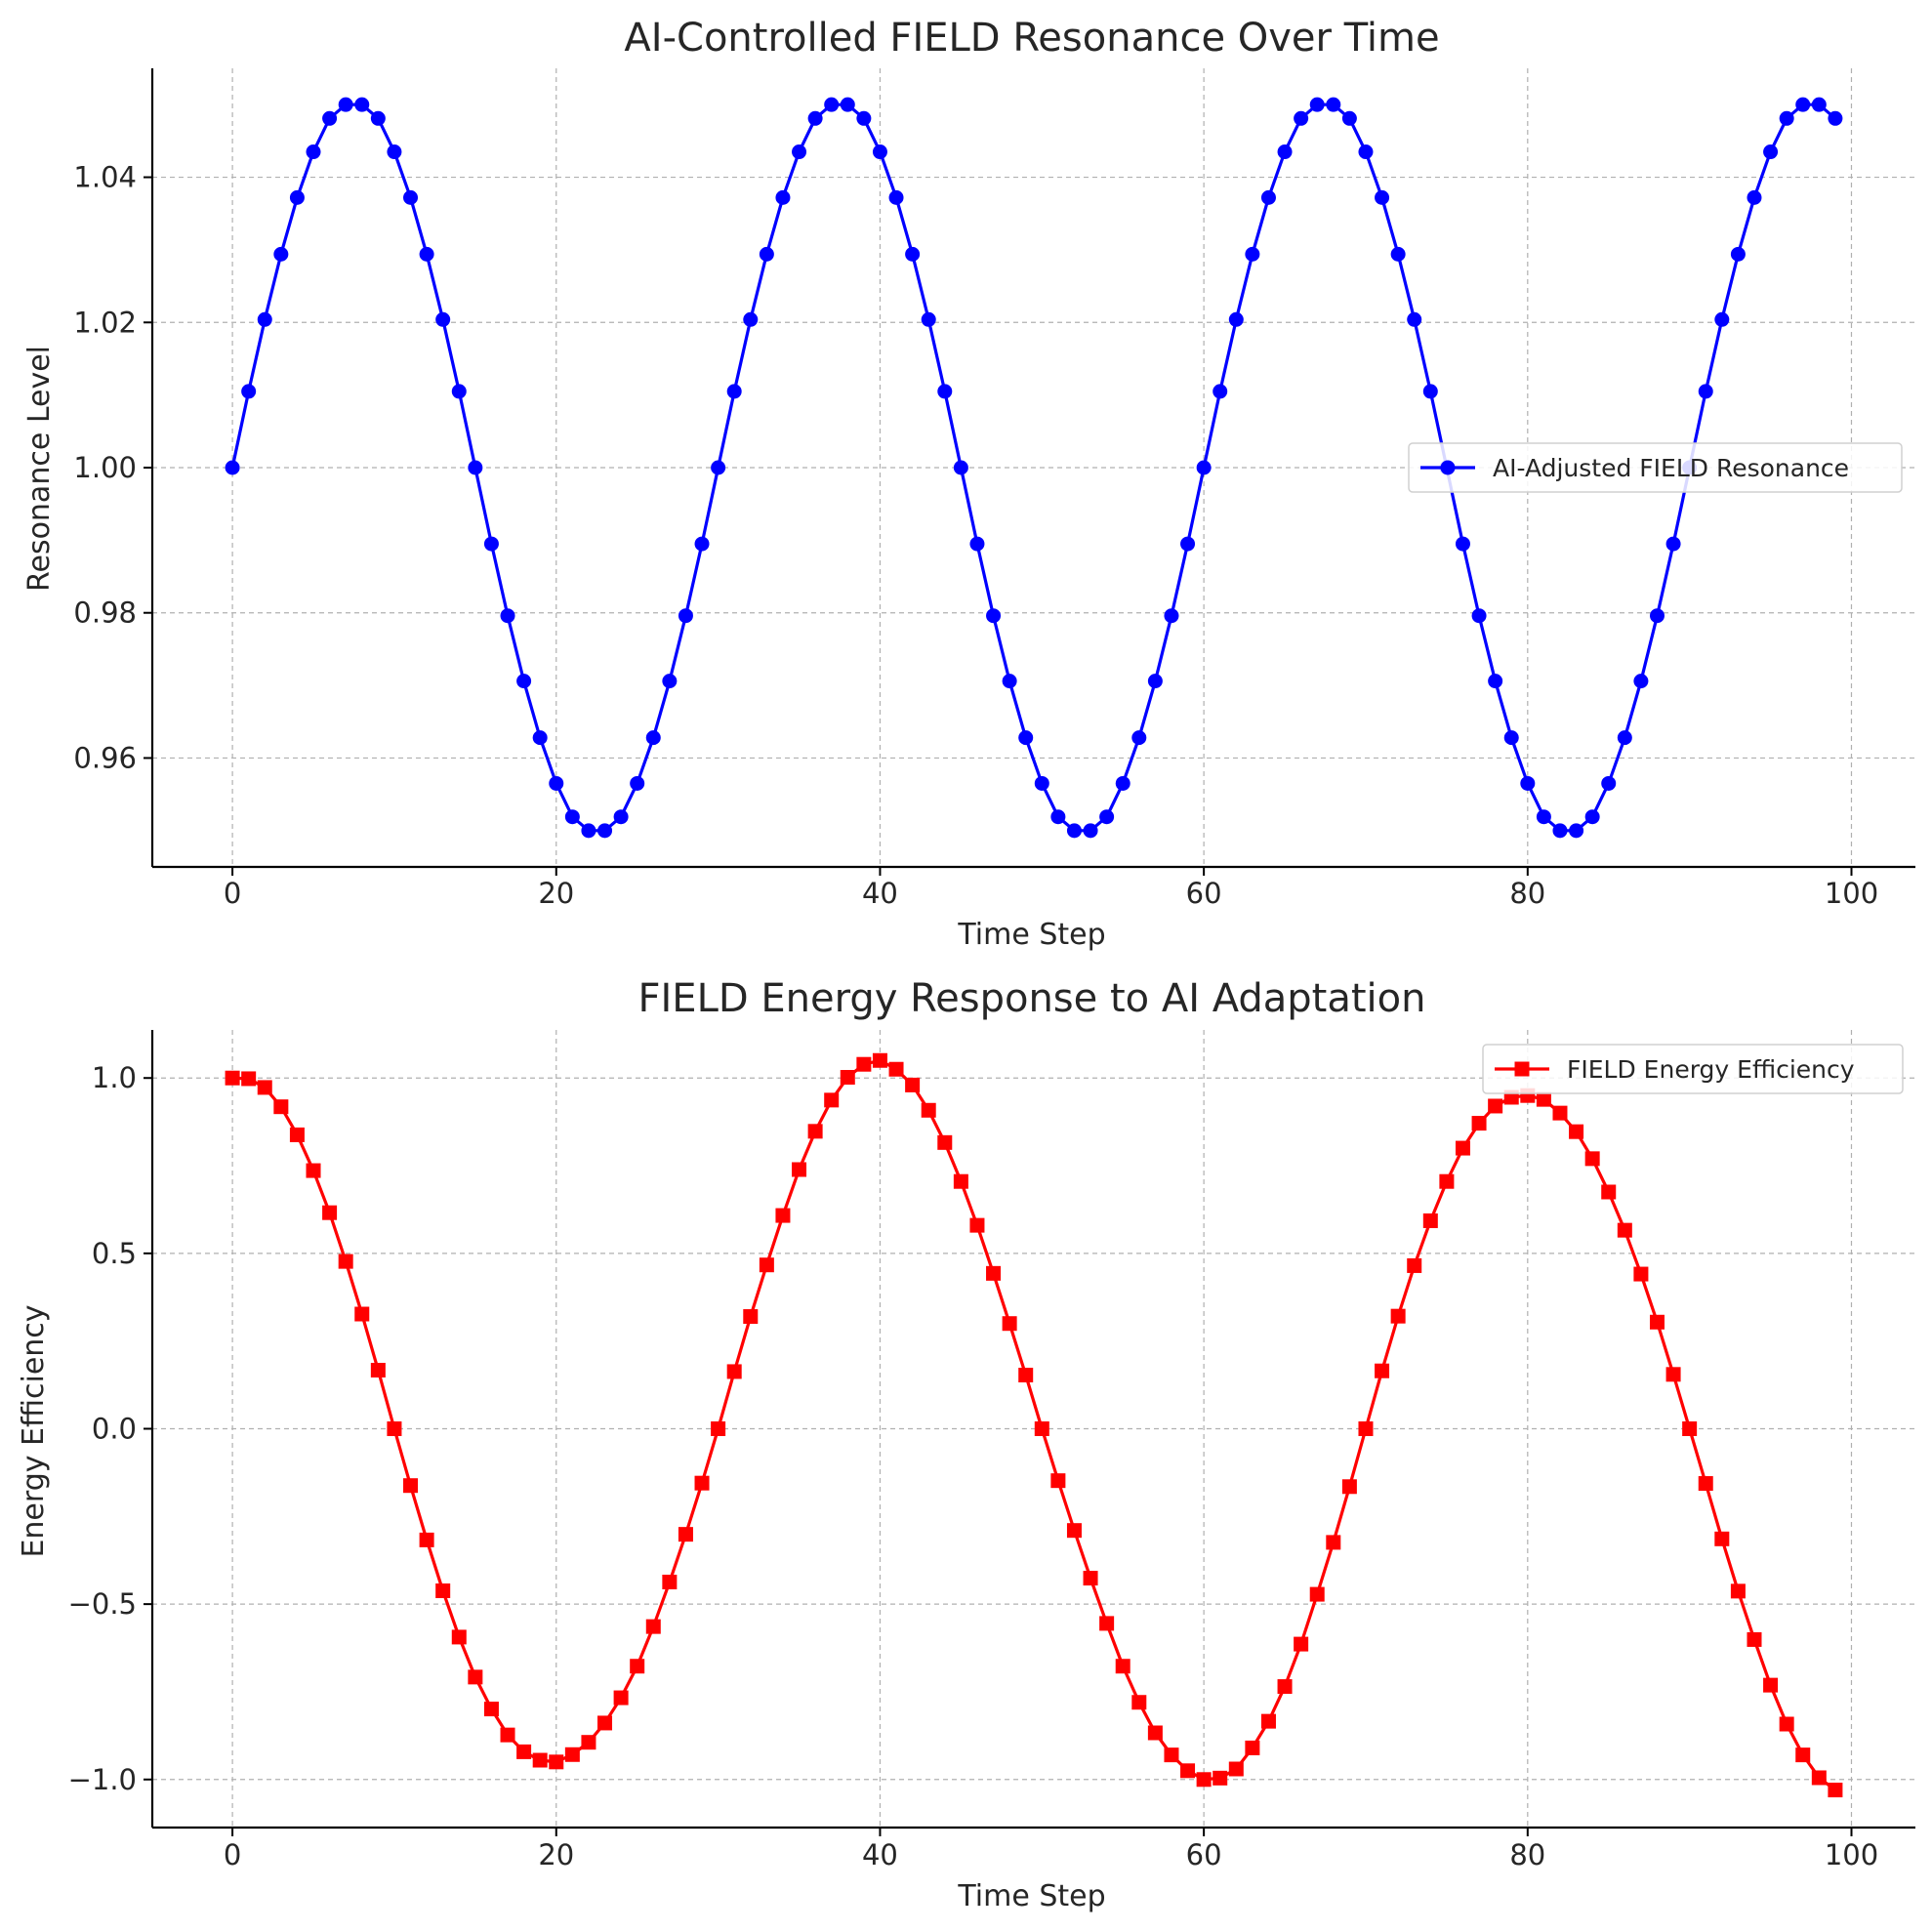 The height and width of the screenshot is (1932, 1932). Describe the element at coordinates (1851, 1854) in the screenshot. I see `x-tick-label: 100` at that location.